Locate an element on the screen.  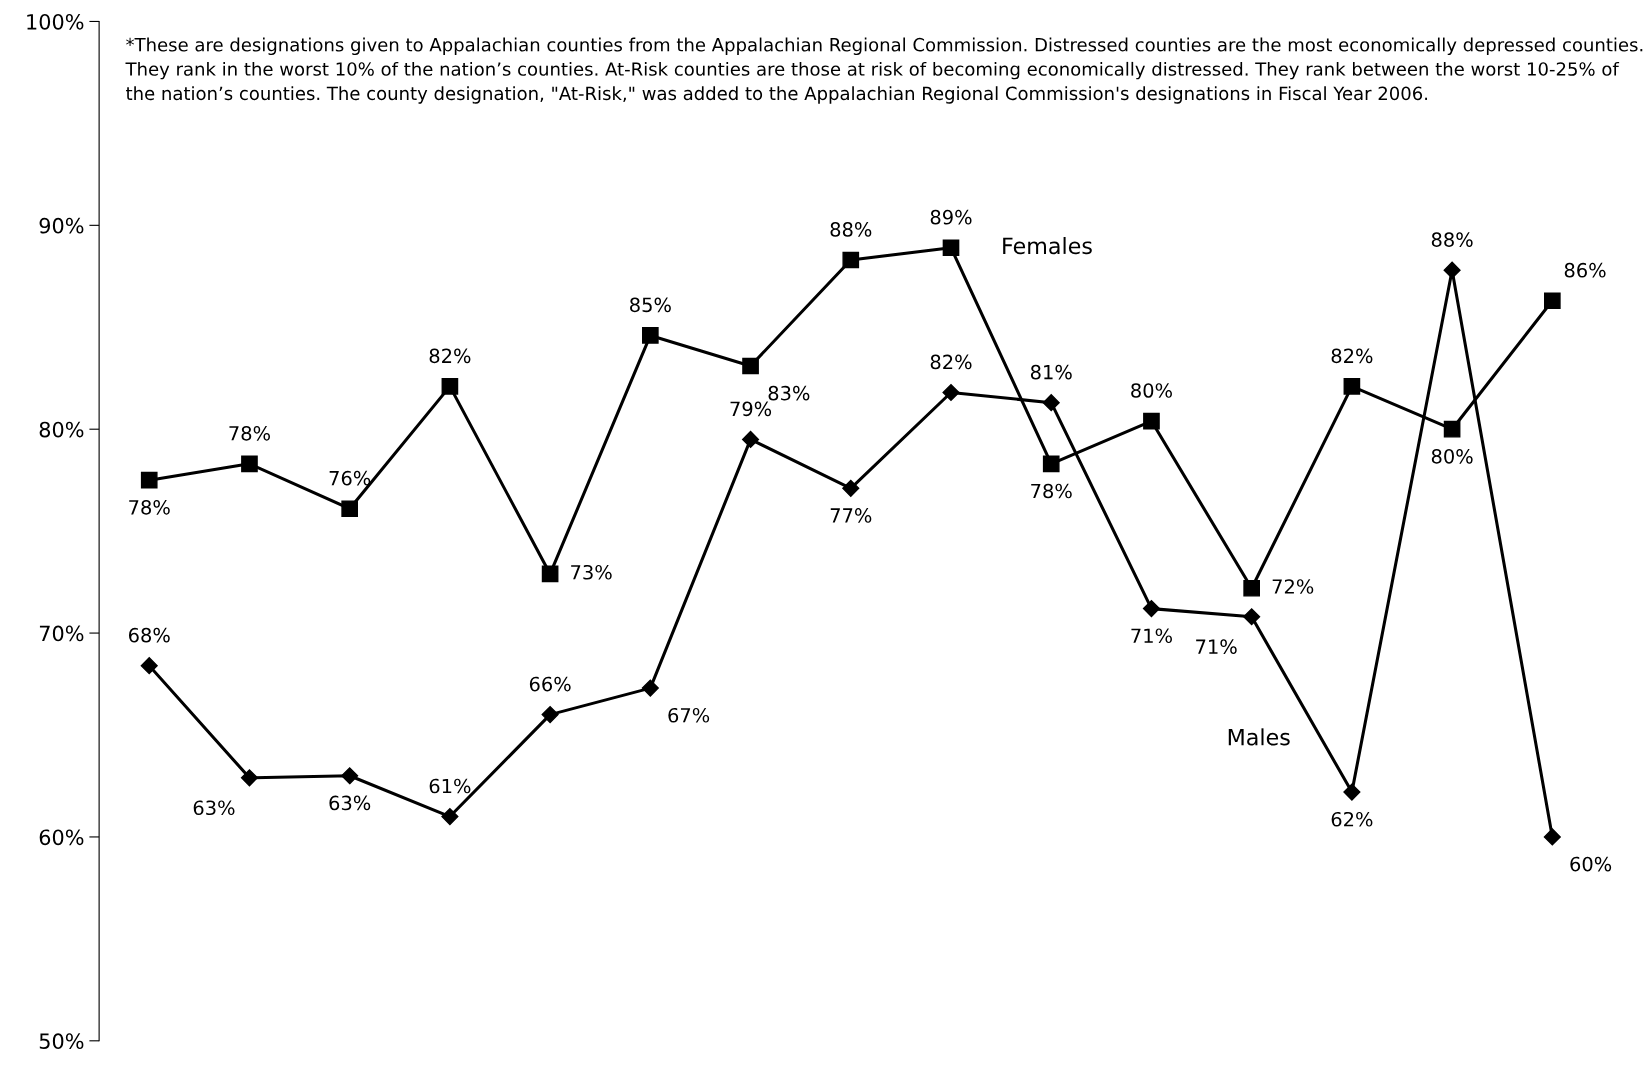
annotation: *These are designations given to Appalachian counties from the Appalachian Regional Commission. Distressed counties are the most economically depressed counties. They rank in the worst 10% of the nation’s counties. At-Risk counties are those at risk of becoming economically distressed. They rank between the worst 10-25% of the nation’s counties. The county designation, "At-Risk," was added to the Appalachian Regional Commission's designations in Fiscal Year 2006. is located at coordinates (884, 70).